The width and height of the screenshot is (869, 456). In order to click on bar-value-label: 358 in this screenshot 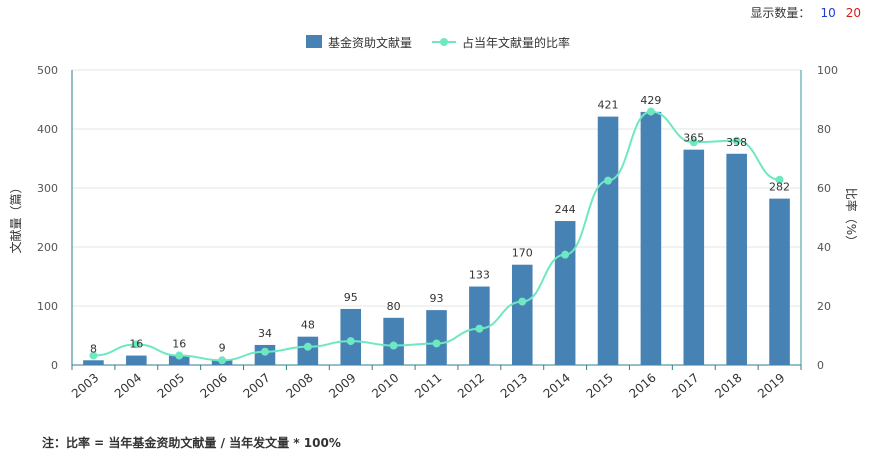, I will do `click(736, 142)`.